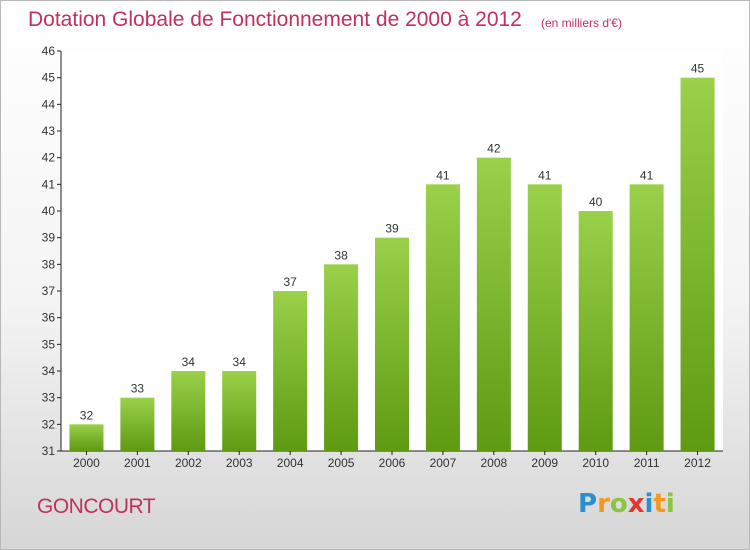 This screenshot has height=550, width=750. Describe the element at coordinates (698, 69) in the screenshot. I see `data-label: 45` at that location.